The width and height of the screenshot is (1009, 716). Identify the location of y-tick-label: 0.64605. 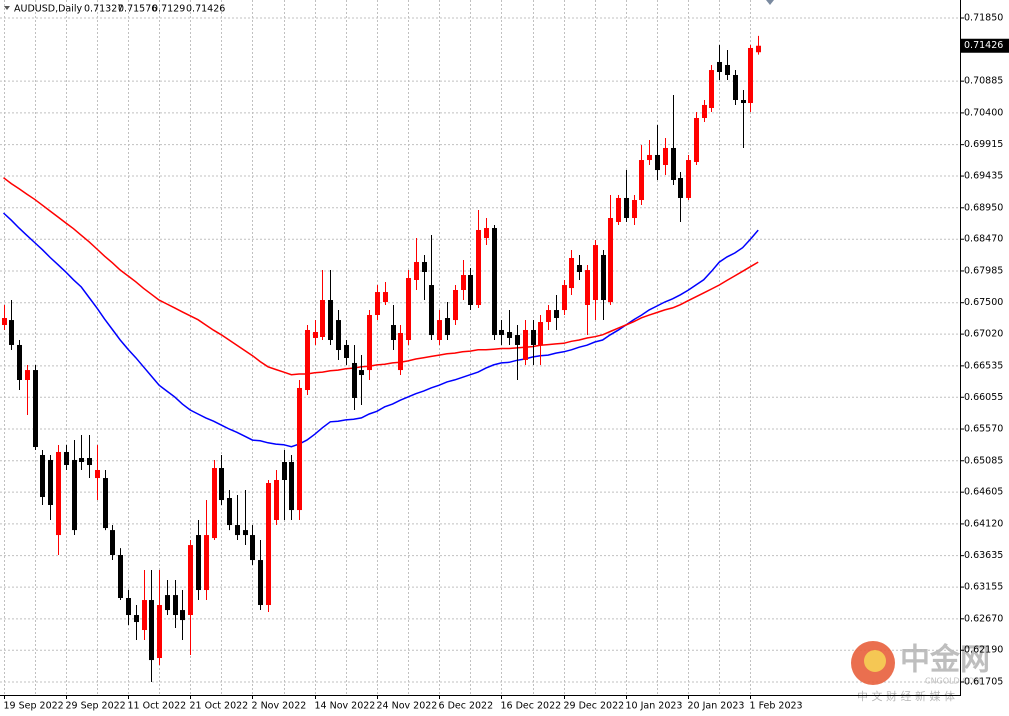
(983, 492).